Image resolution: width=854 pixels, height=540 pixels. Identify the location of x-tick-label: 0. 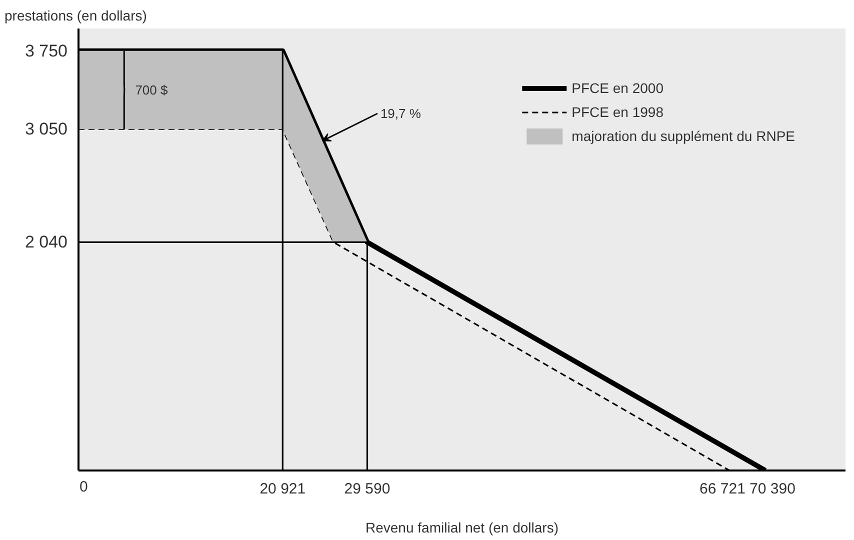
(84, 487).